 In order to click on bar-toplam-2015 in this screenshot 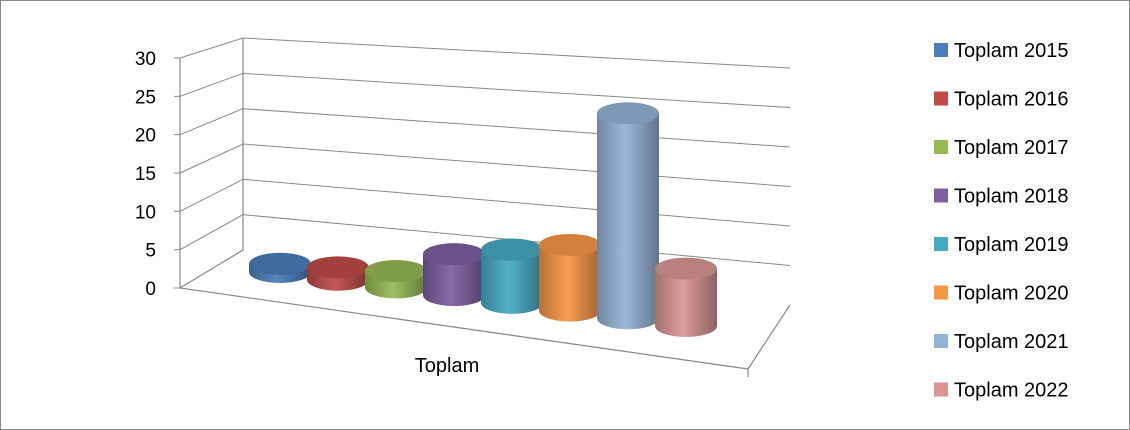, I will do `click(280, 267)`.